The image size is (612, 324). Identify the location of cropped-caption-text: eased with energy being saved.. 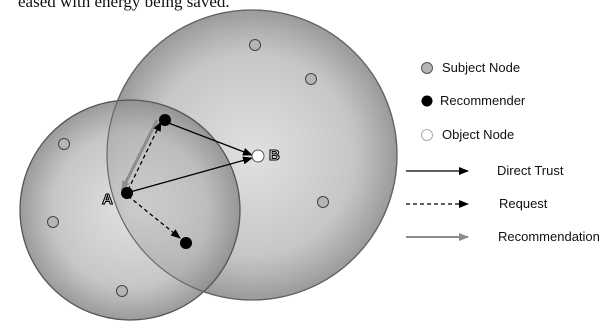
(124, 5).